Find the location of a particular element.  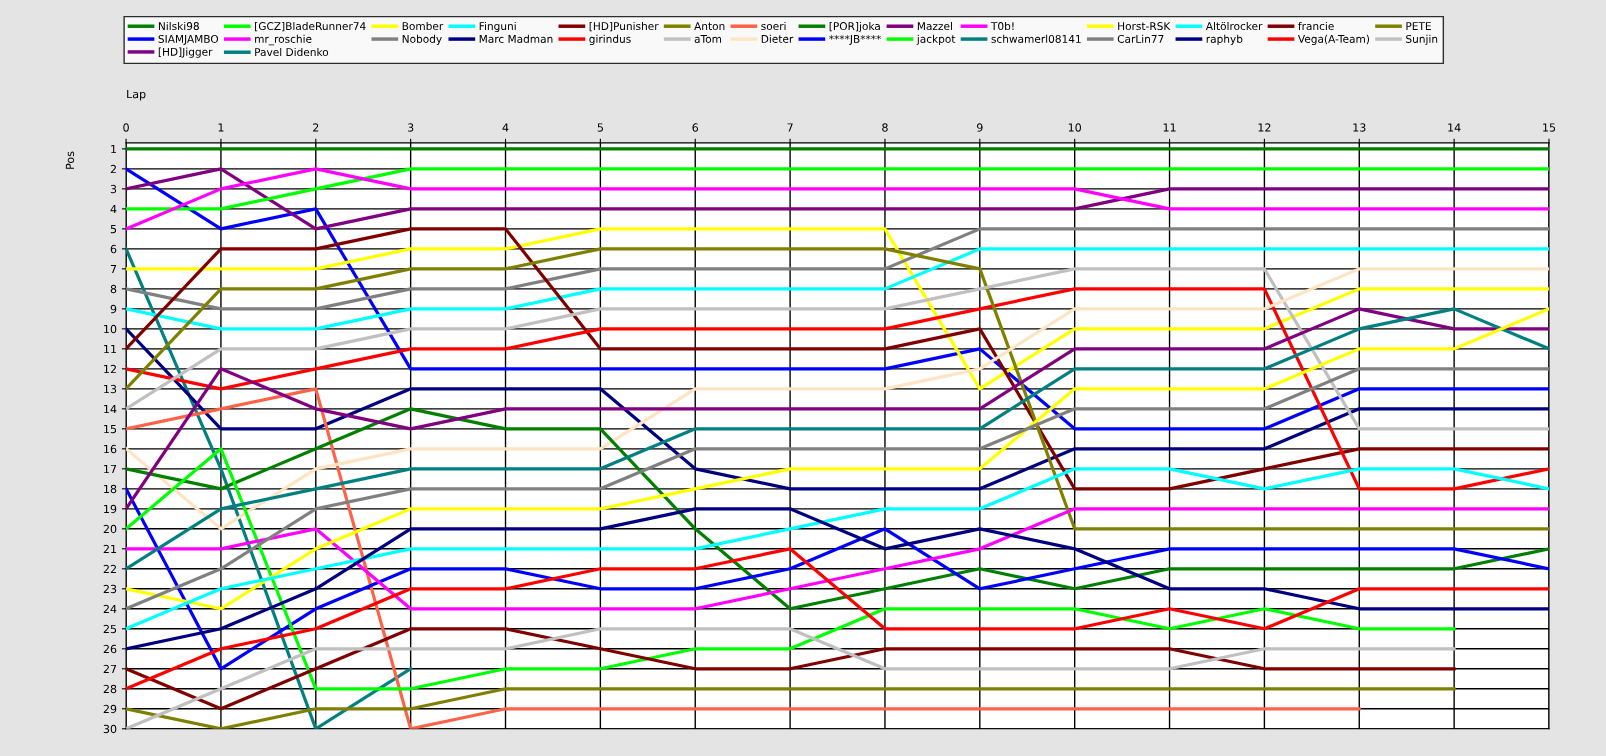

legend-label: Finguni is located at coordinates (497, 27).